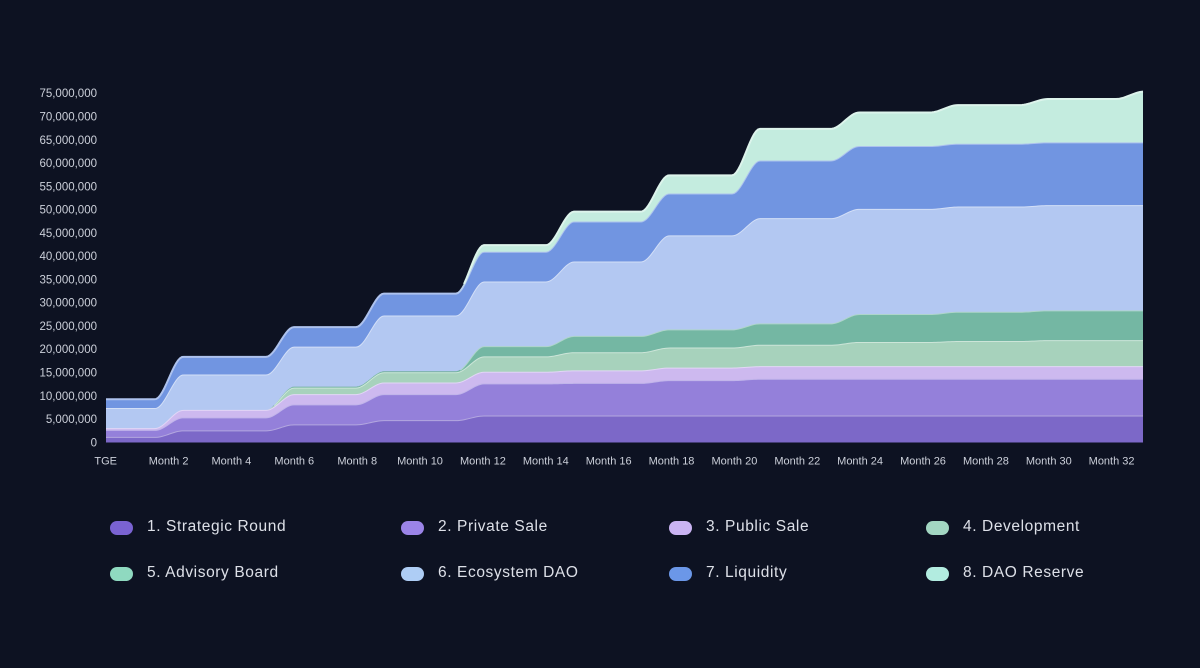  I want to click on svg-text: Month 18, so click(672, 462).